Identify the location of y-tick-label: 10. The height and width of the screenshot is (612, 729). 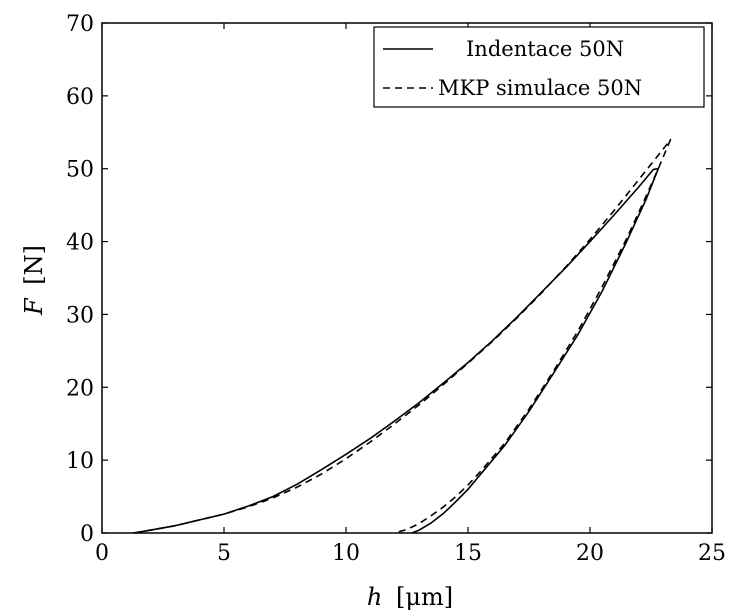
(80, 461).